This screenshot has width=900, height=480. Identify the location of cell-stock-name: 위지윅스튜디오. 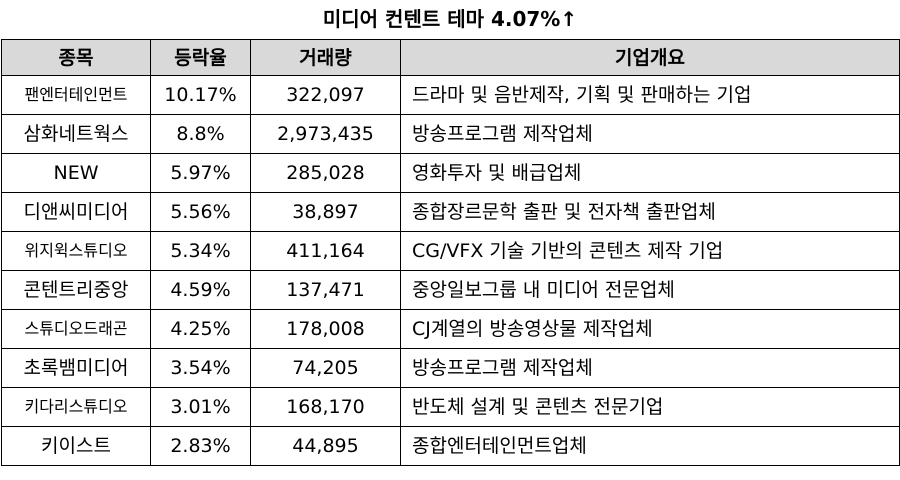
(76, 251).